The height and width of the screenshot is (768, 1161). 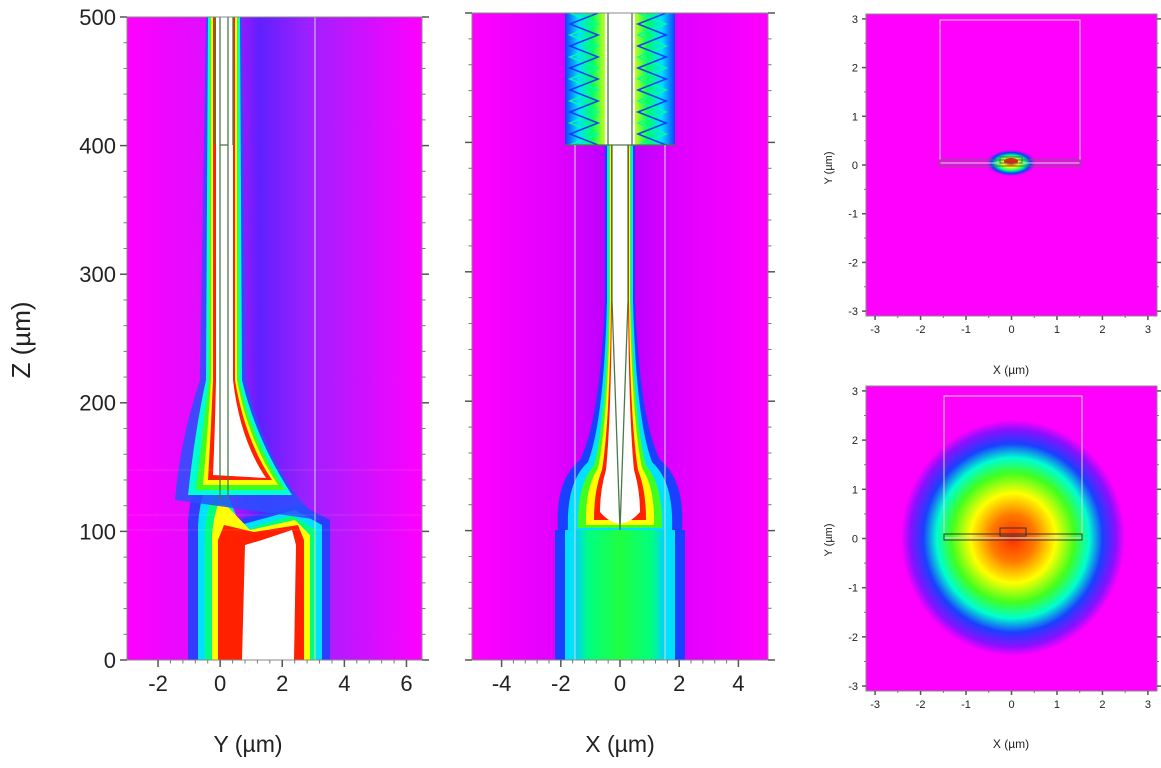 What do you see at coordinates (247, 744) in the screenshot?
I see `left-x-axis-label: Y (µm)` at bounding box center [247, 744].